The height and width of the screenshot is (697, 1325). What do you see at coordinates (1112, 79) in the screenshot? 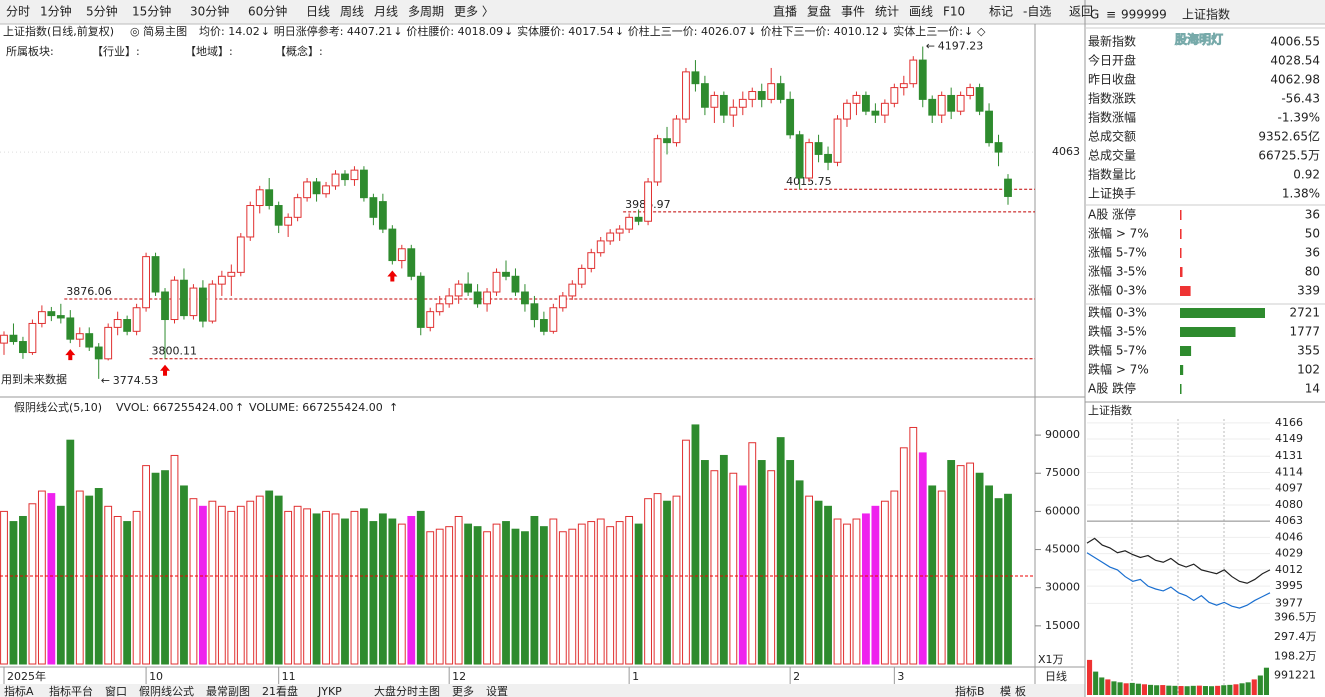
I see `stat-label: 昨日收盘` at bounding box center [1112, 79].